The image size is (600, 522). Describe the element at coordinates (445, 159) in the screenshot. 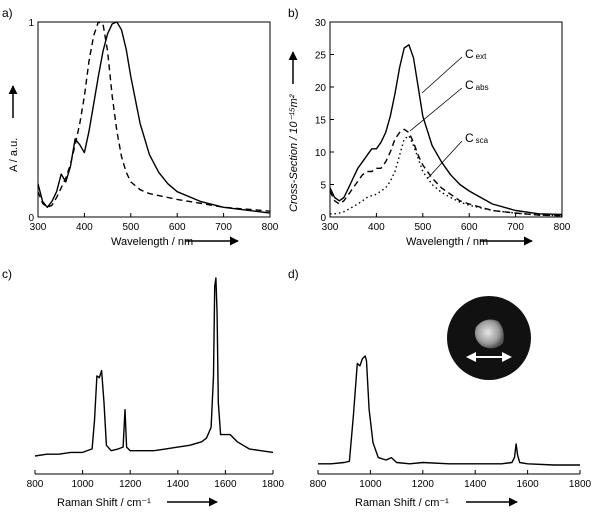

I see `c-sca-leader-line` at that location.